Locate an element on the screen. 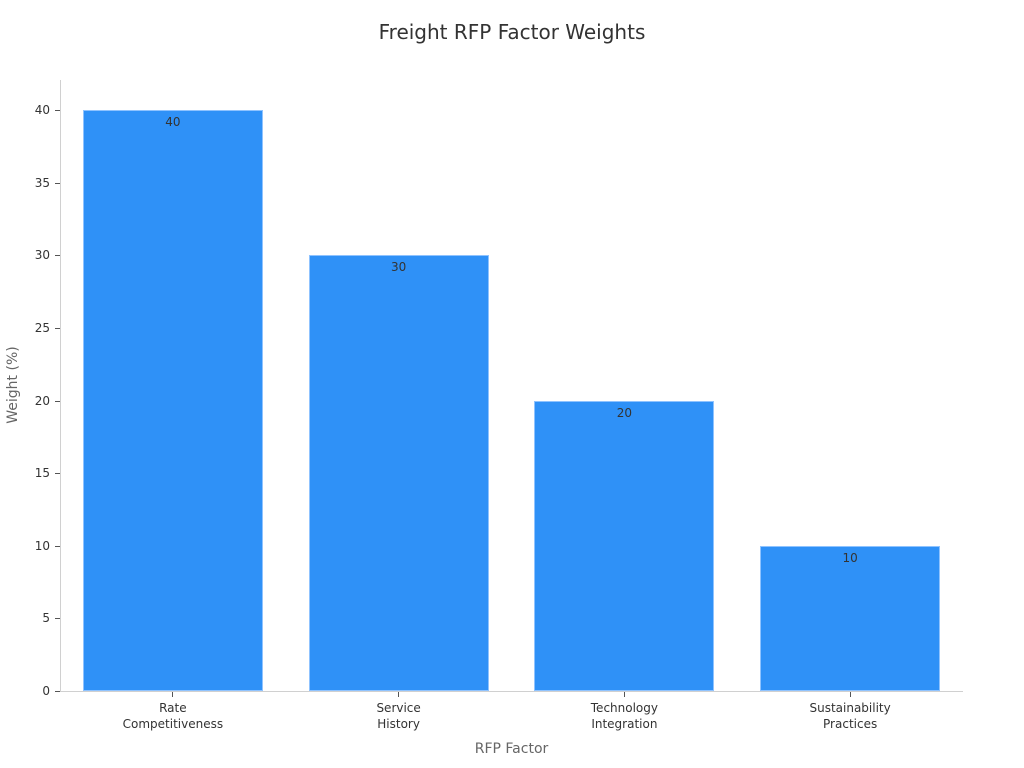 The height and width of the screenshot is (768, 1024). y-tick-label: 40 is located at coordinates (42, 110).